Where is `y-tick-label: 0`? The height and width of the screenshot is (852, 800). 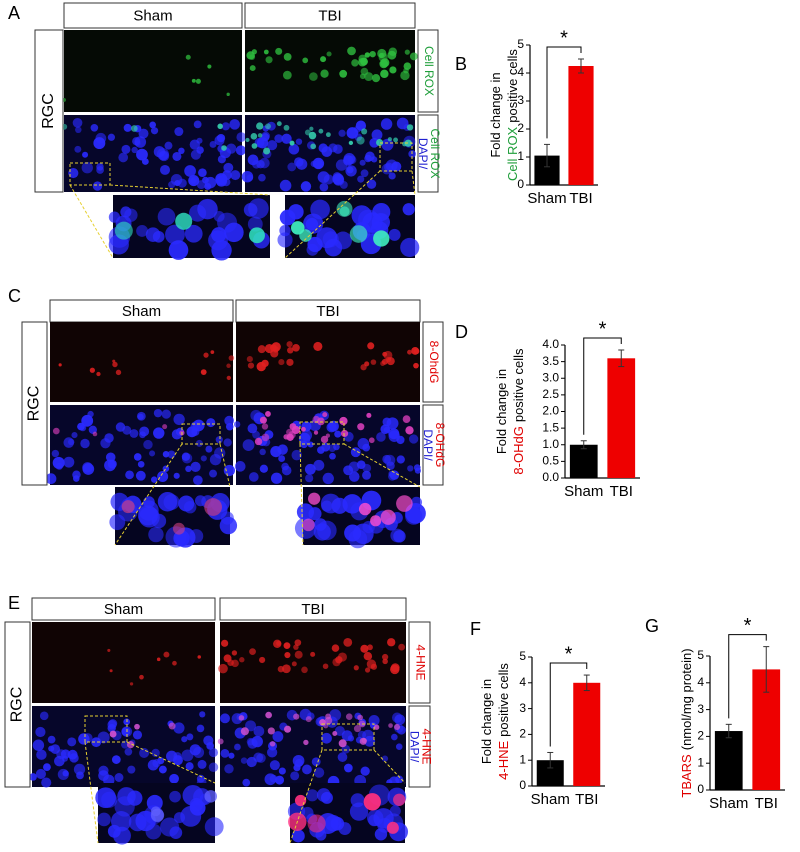
y-tick-label: 0 is located at coordinates (700, 789).